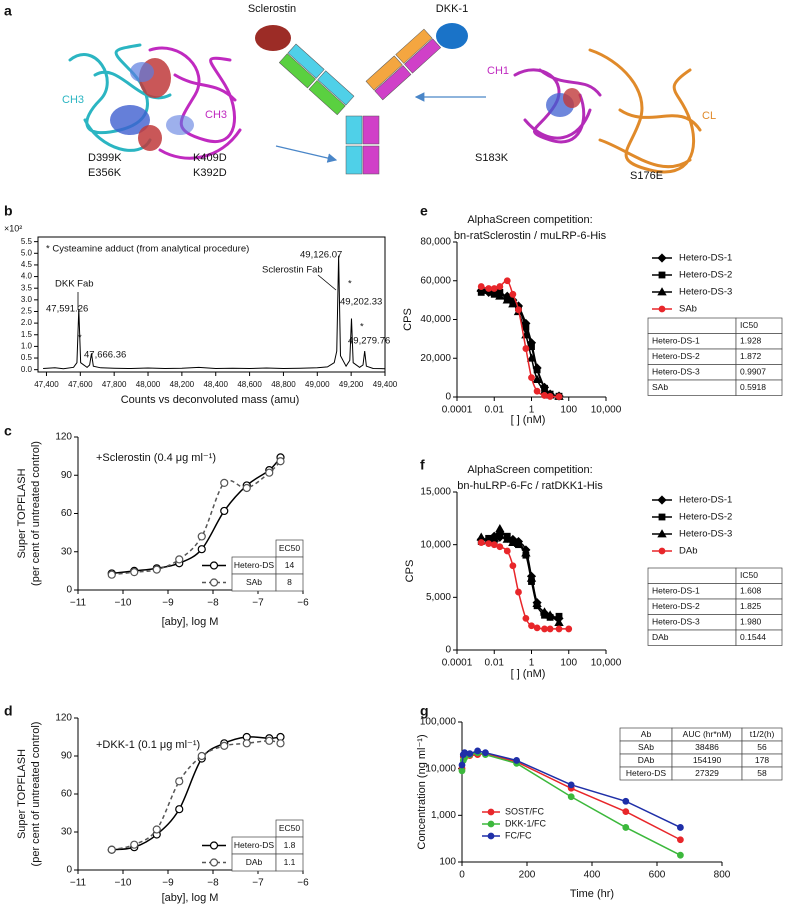 The width and height of the screenshot is (788, 908). I want to click on mutation-label: E356K, so click(105, 173).